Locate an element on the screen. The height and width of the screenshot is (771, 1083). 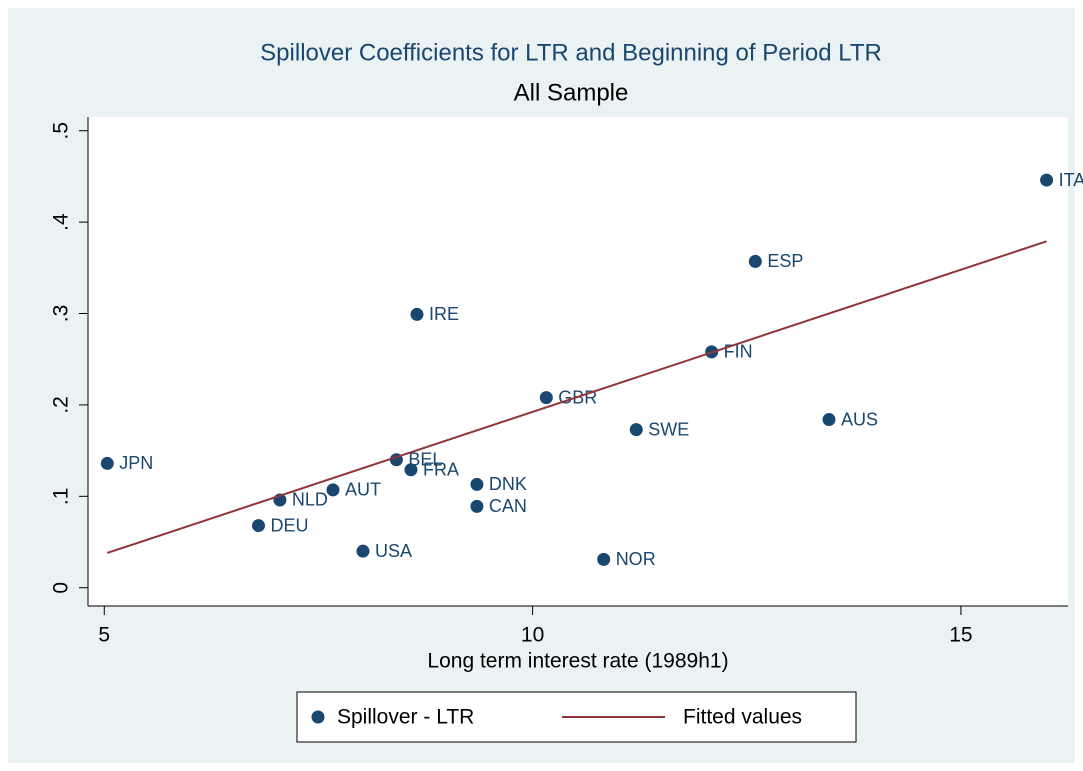
point-label: BEL is located at coordinates (425, 460).